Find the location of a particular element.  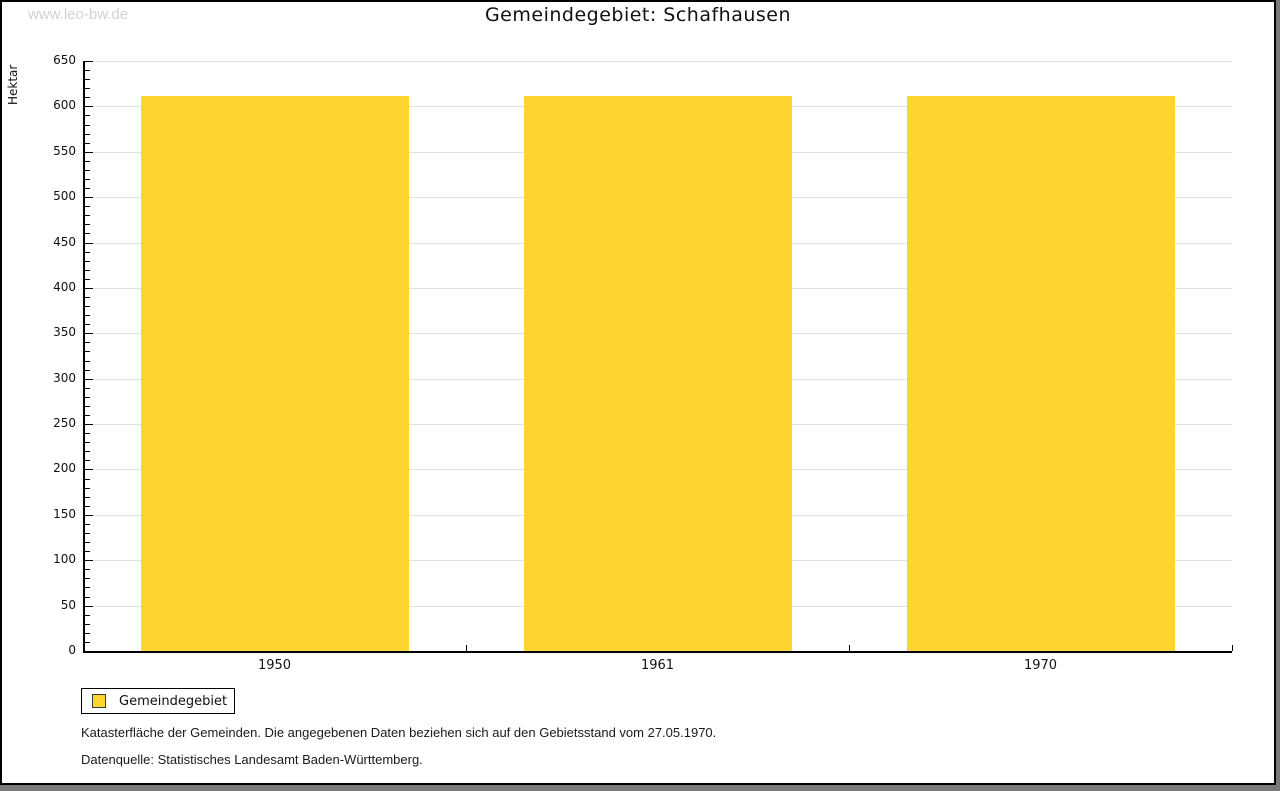

x-axis-line is located at coordinates (657, 652).